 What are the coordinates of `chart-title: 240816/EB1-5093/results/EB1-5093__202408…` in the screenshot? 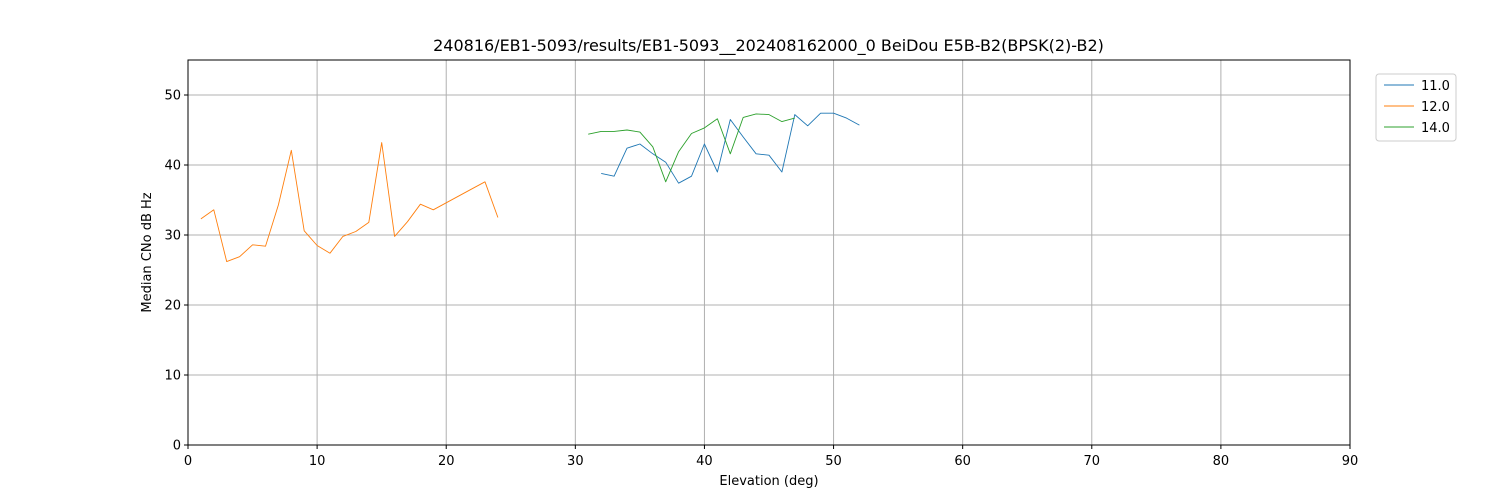 It's located at (768, 46).